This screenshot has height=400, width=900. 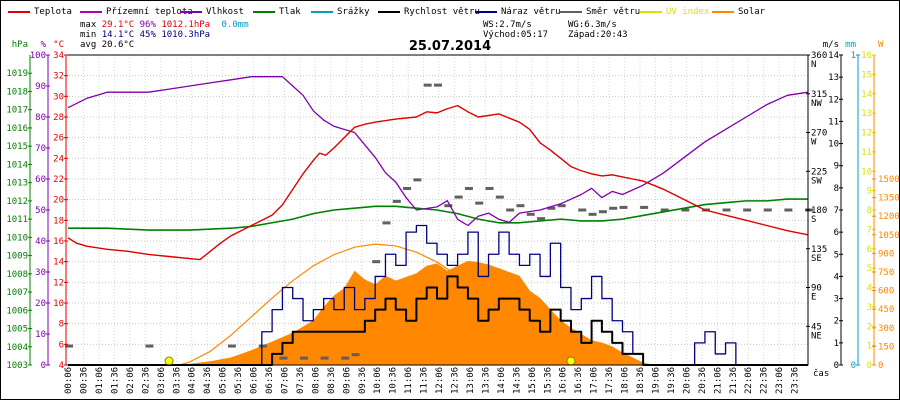 What do you see at coordinates (69, 380) in the screenshot?
I see `x-tick-label-0: 00:06` at bounding box center [69, 380].